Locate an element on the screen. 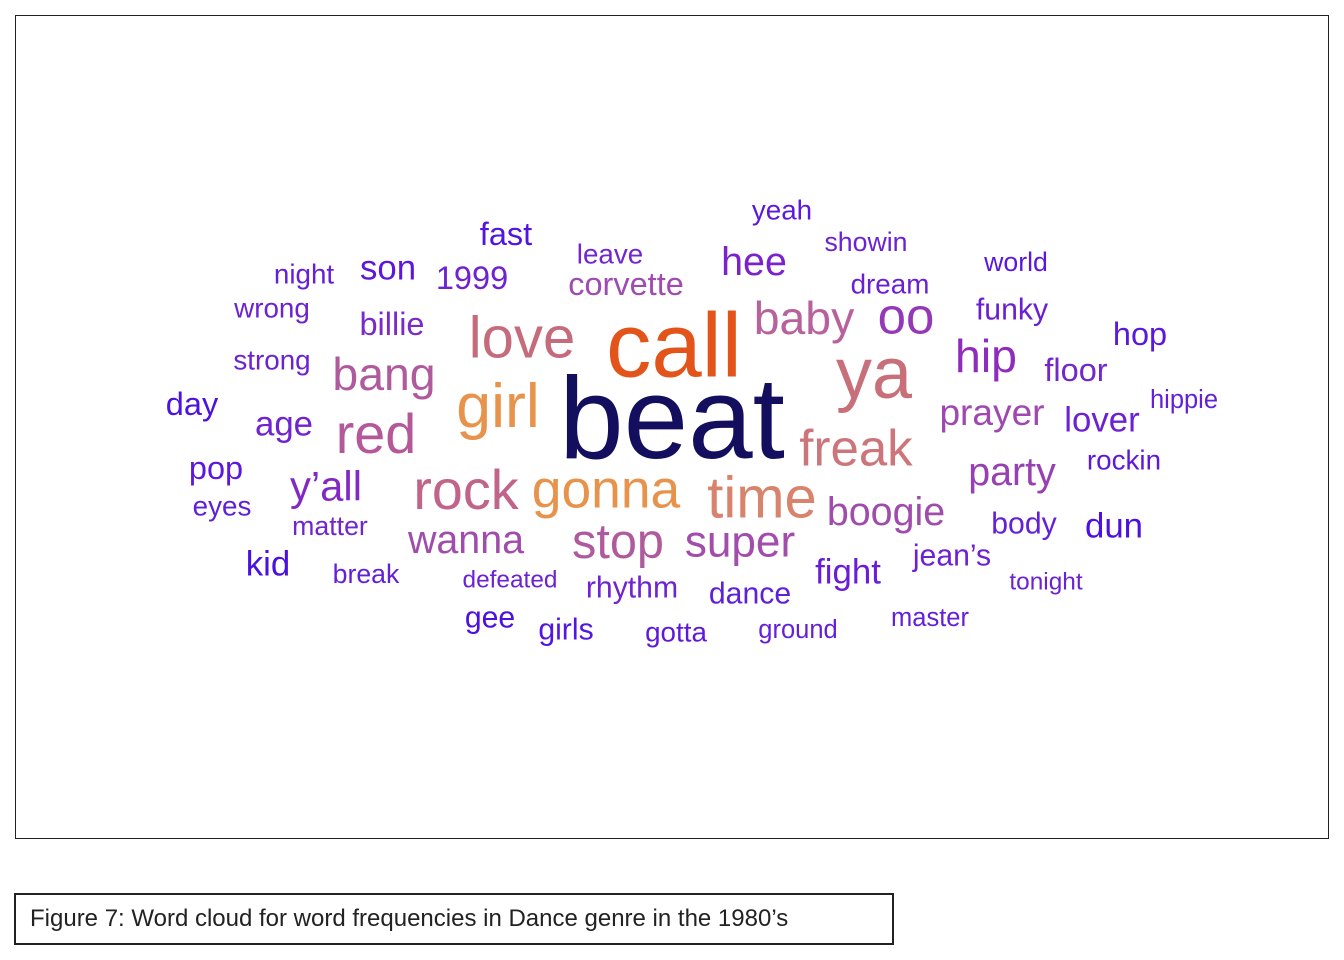  word-love: love is located at coordinates (522, 338).